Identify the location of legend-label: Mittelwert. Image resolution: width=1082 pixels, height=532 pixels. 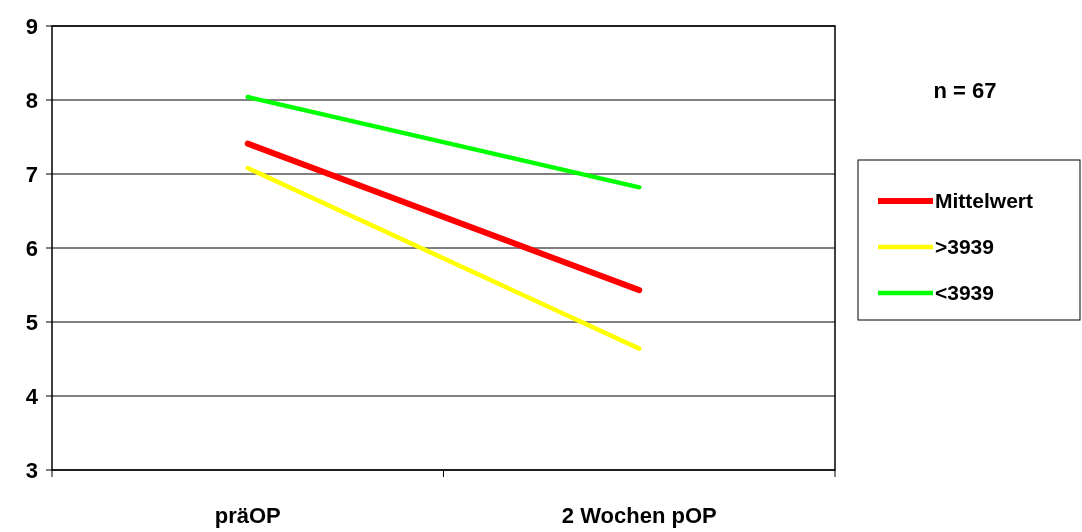
(984, 201).